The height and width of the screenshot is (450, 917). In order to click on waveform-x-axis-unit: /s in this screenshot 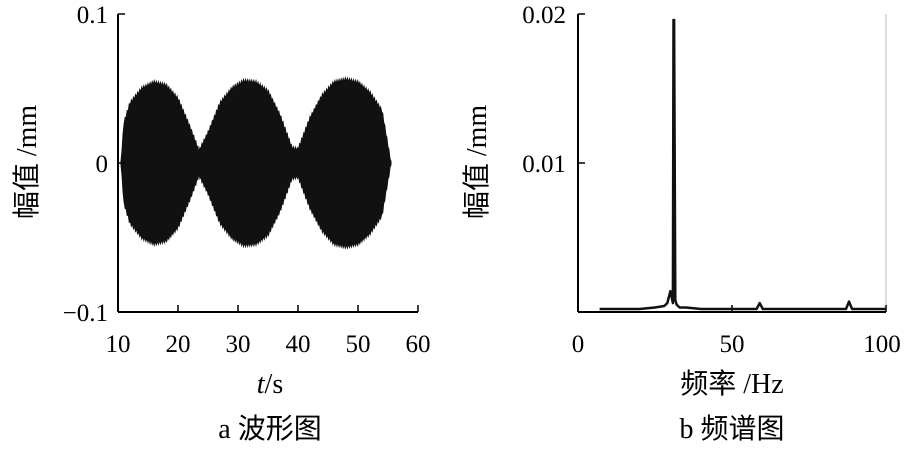, I will do `click(274, 384)`.